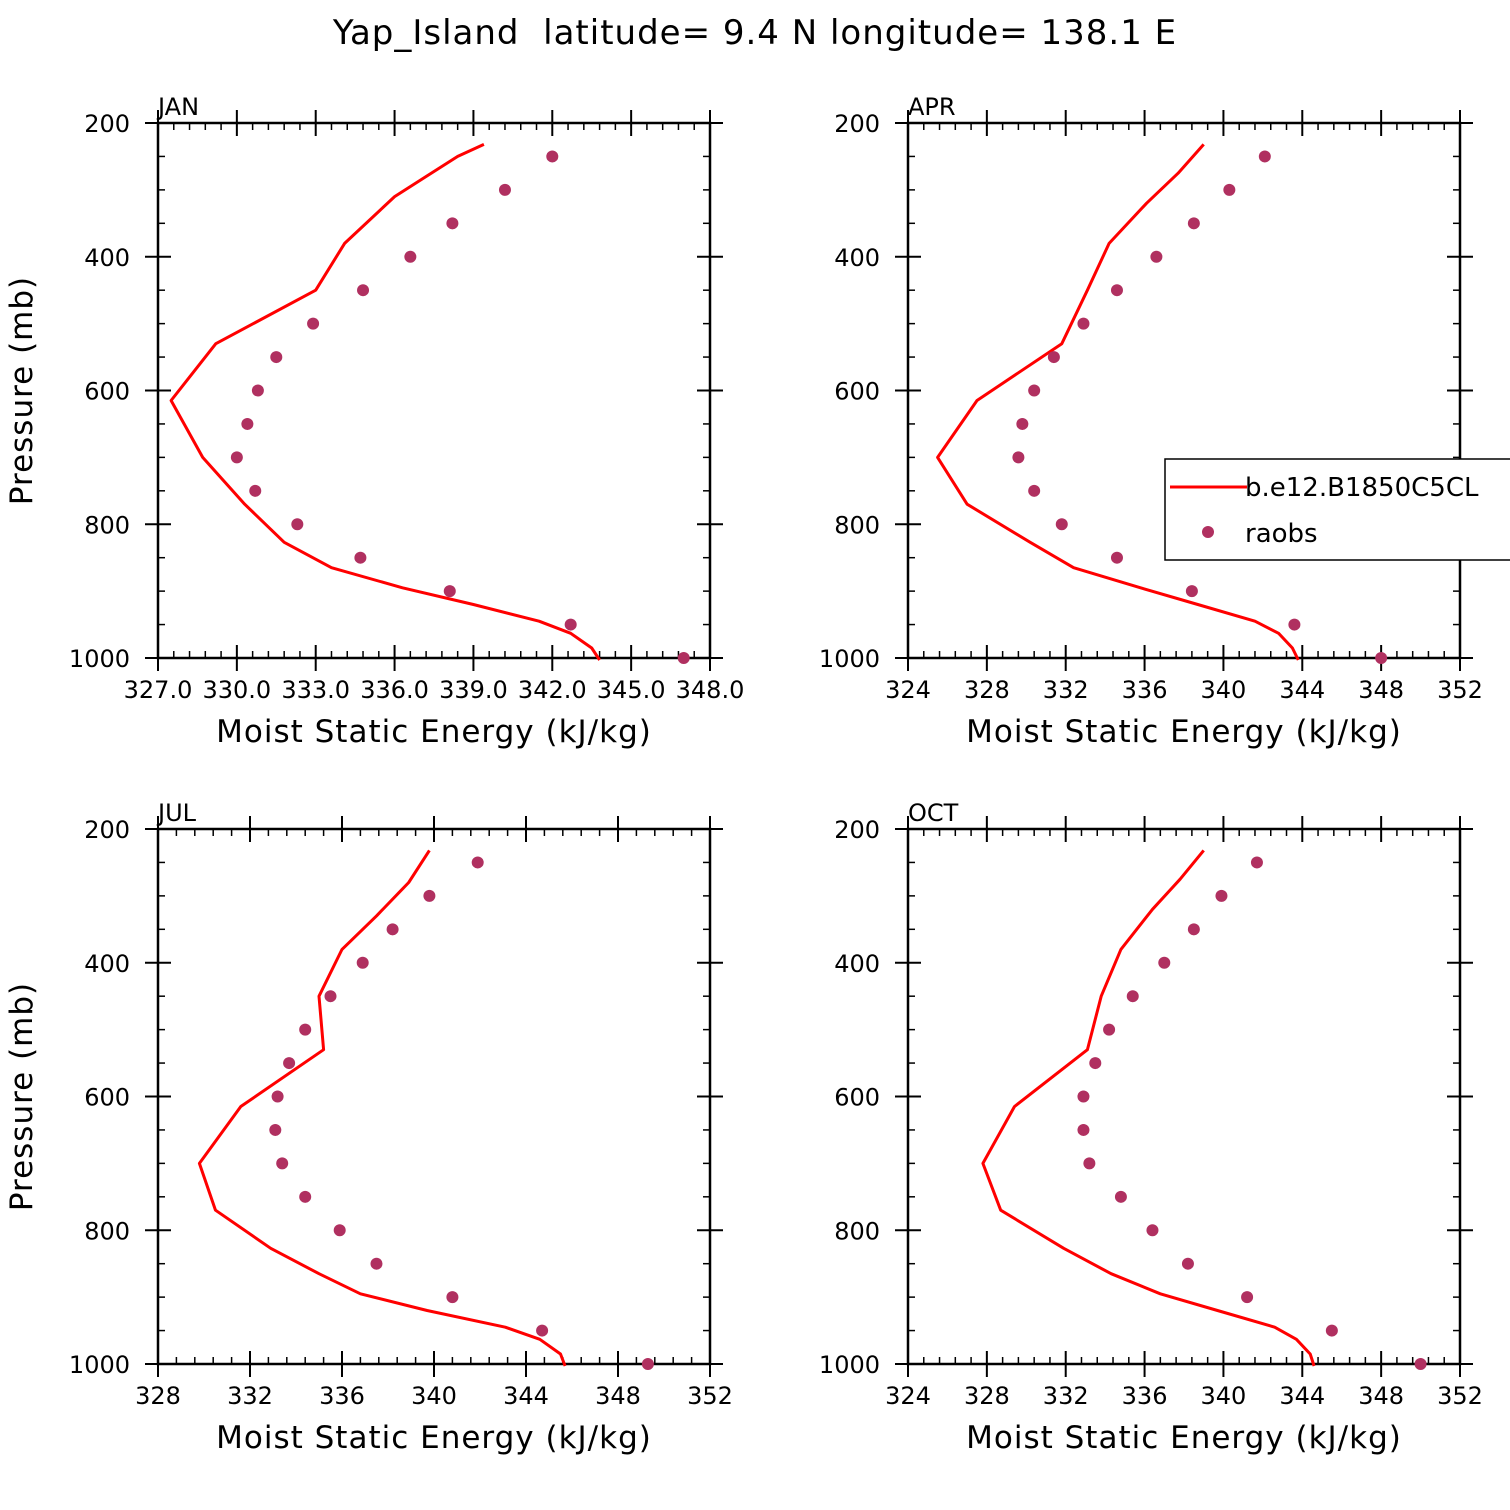 This screenshot has height=1510, width=1510. I want to click on legend-dot-swatch, so click(1208, 532).